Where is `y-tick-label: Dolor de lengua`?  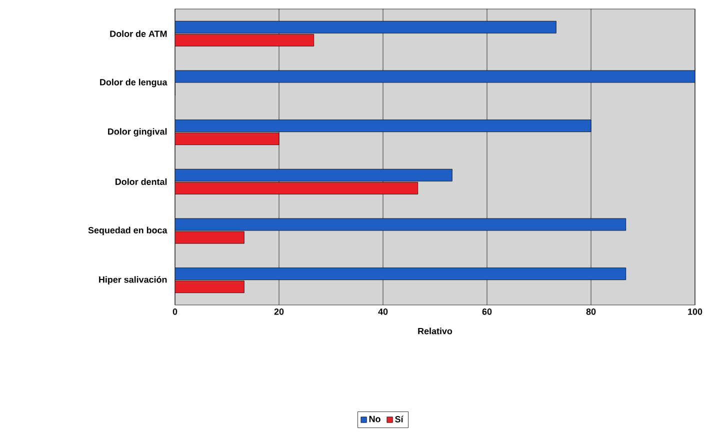
y-tick-label: Dolor de lengua is located at coordinates (134, 83).